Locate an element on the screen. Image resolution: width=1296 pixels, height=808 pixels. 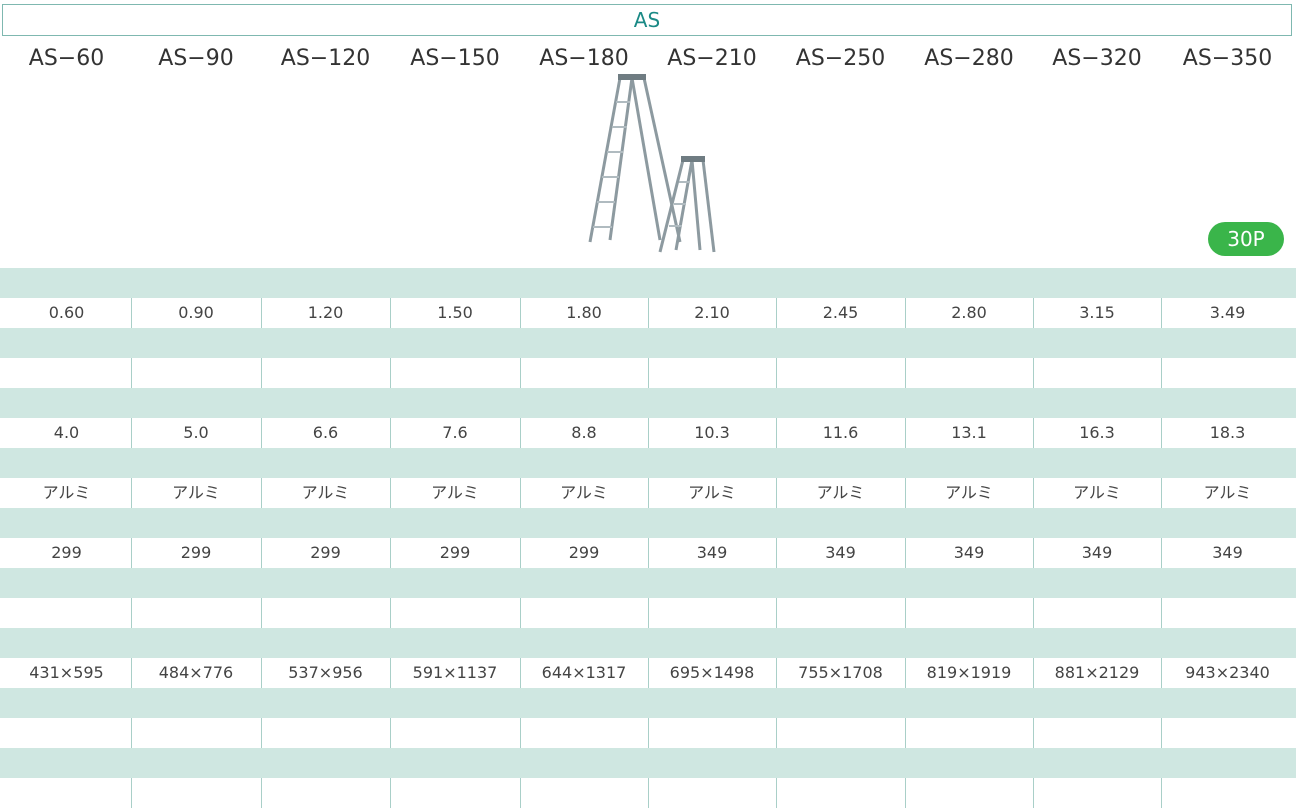
table-cell: 4.0 is located at coordinates (66, 432).